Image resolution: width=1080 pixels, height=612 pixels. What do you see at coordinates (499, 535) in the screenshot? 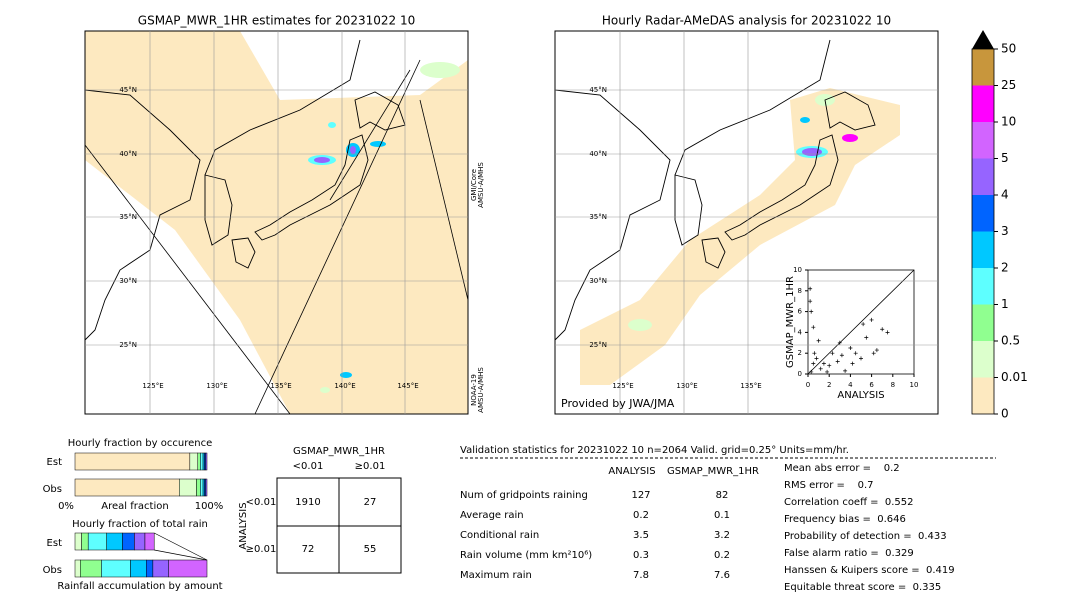
I see `label: Conditional rain` at bounding box center [499, 535].